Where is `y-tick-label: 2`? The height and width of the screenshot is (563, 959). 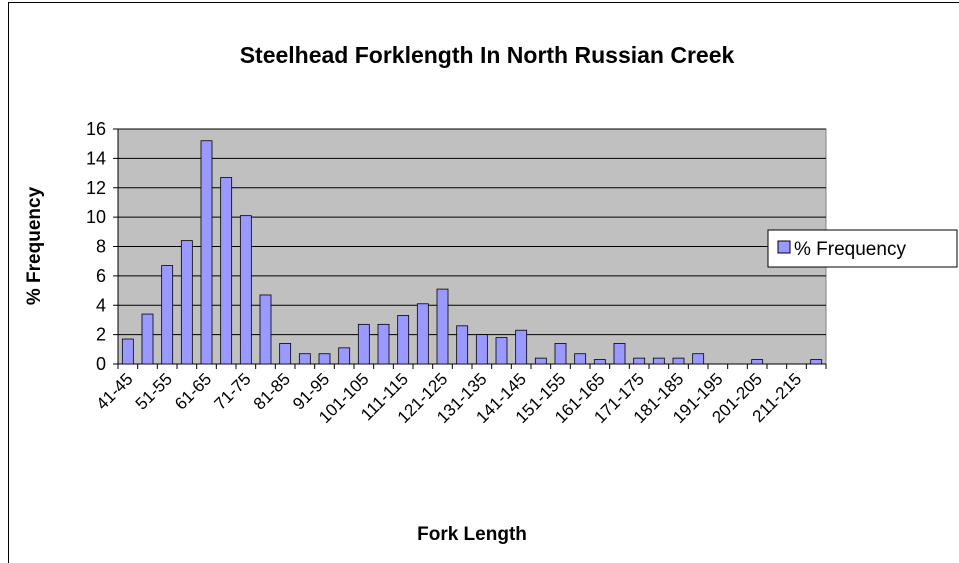
y-tick-label: 2 is located at coordinates (101, 335).